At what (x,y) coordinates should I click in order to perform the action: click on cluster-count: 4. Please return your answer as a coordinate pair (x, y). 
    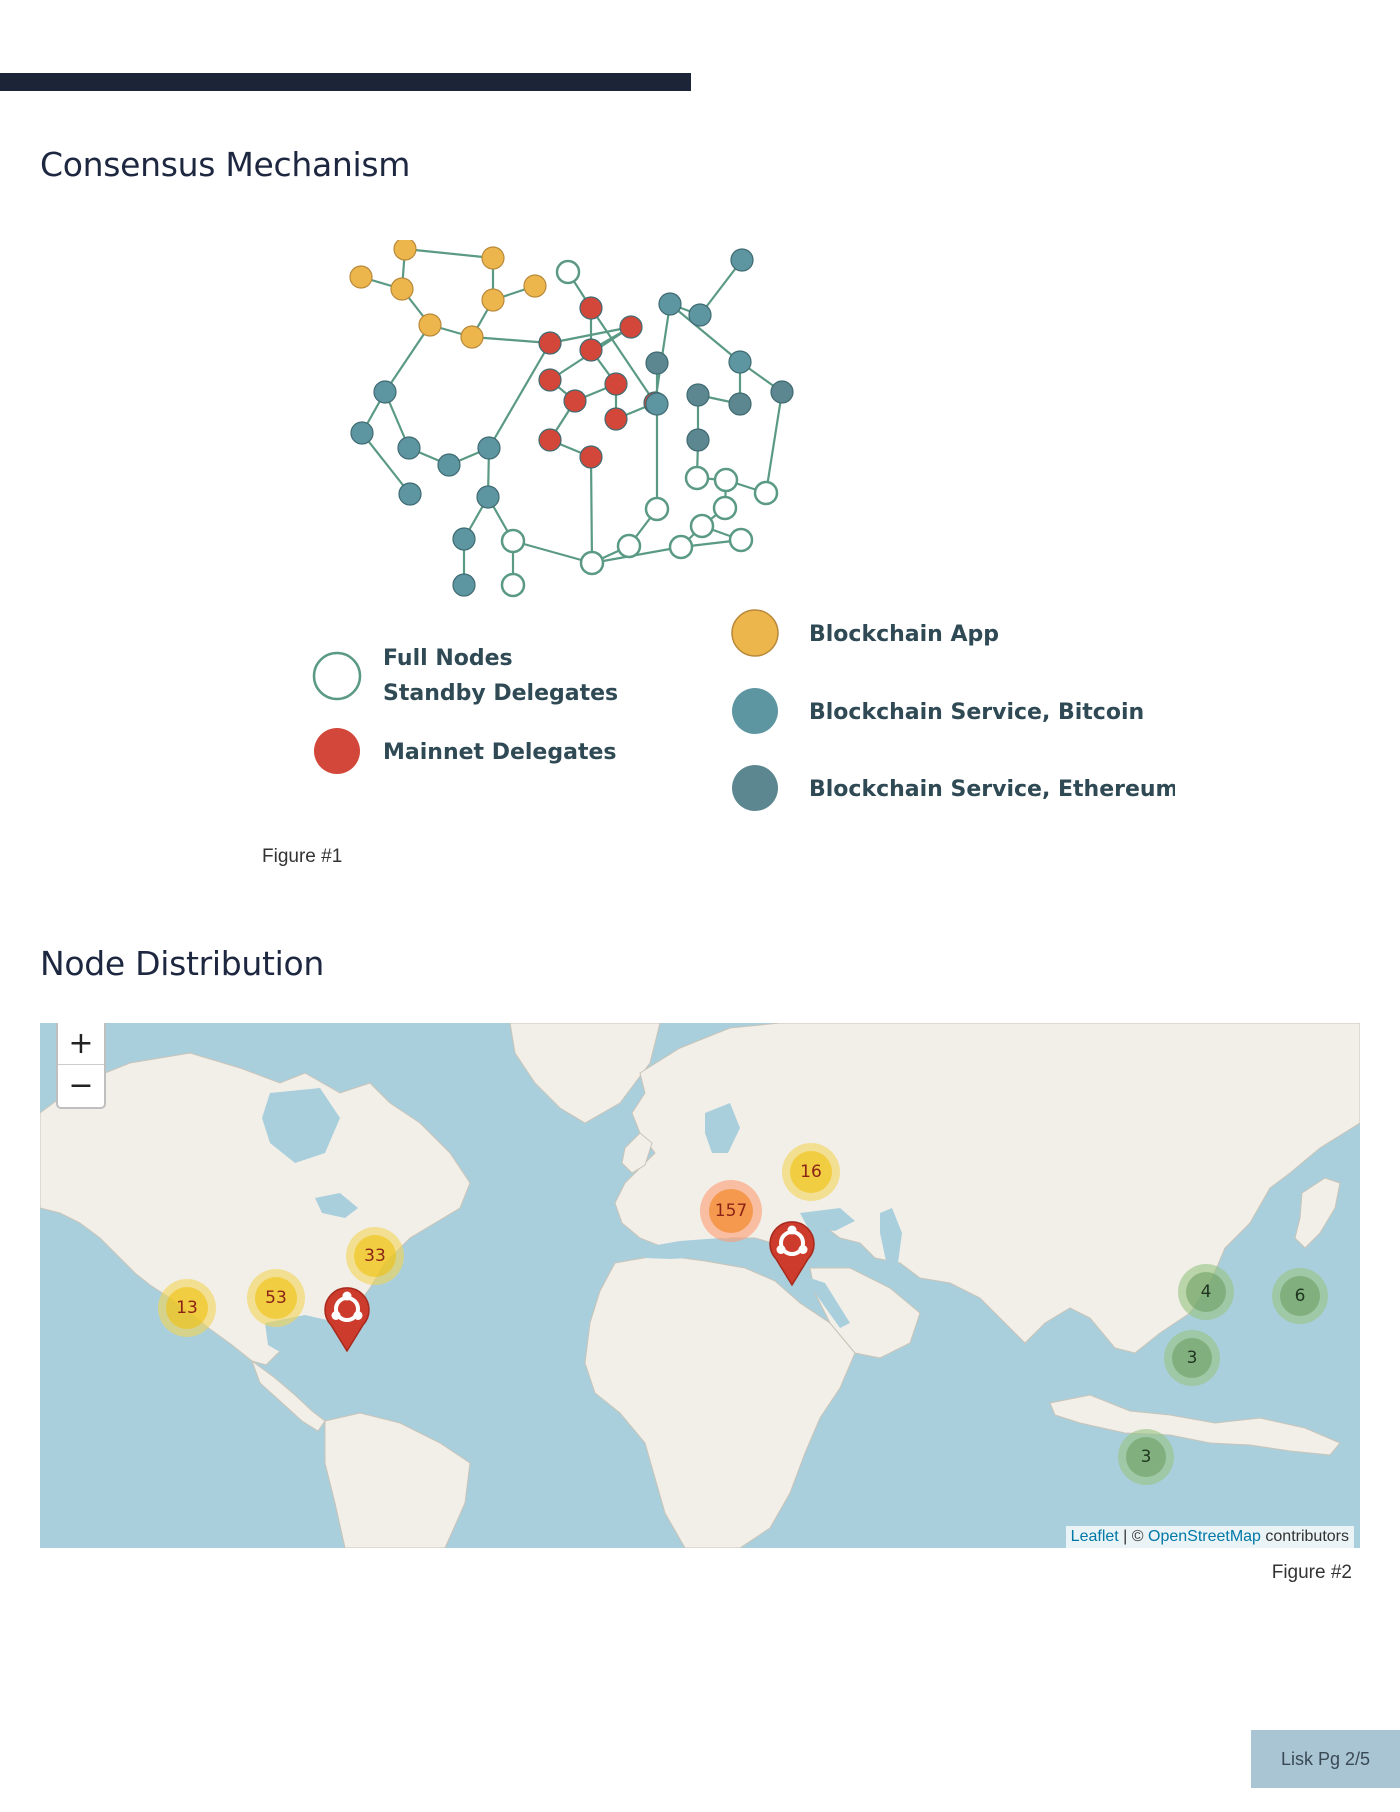
    Looking at the image, I should click on (1206, 1292).